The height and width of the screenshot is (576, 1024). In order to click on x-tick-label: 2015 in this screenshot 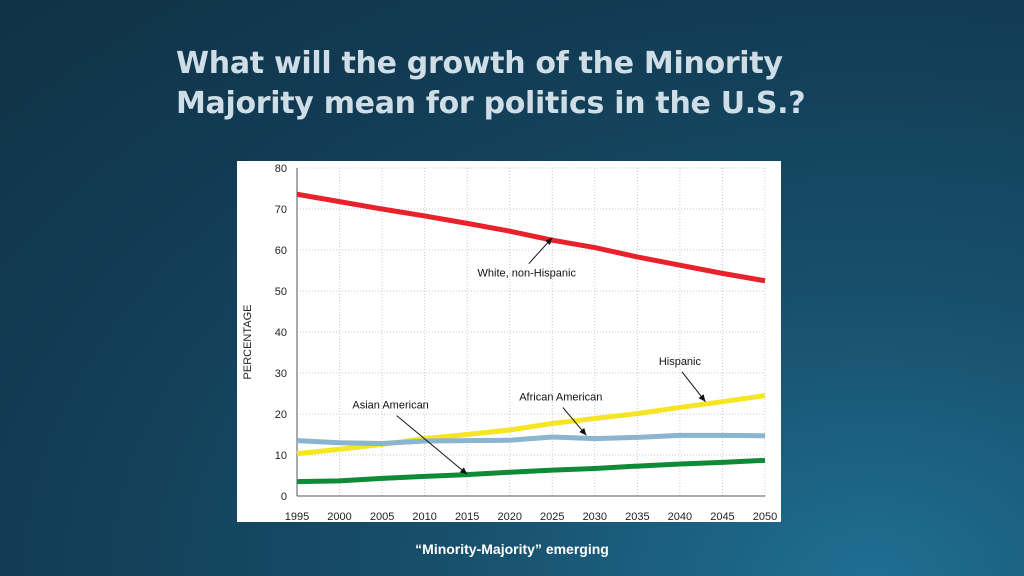, I will do `click(467, 516)`.